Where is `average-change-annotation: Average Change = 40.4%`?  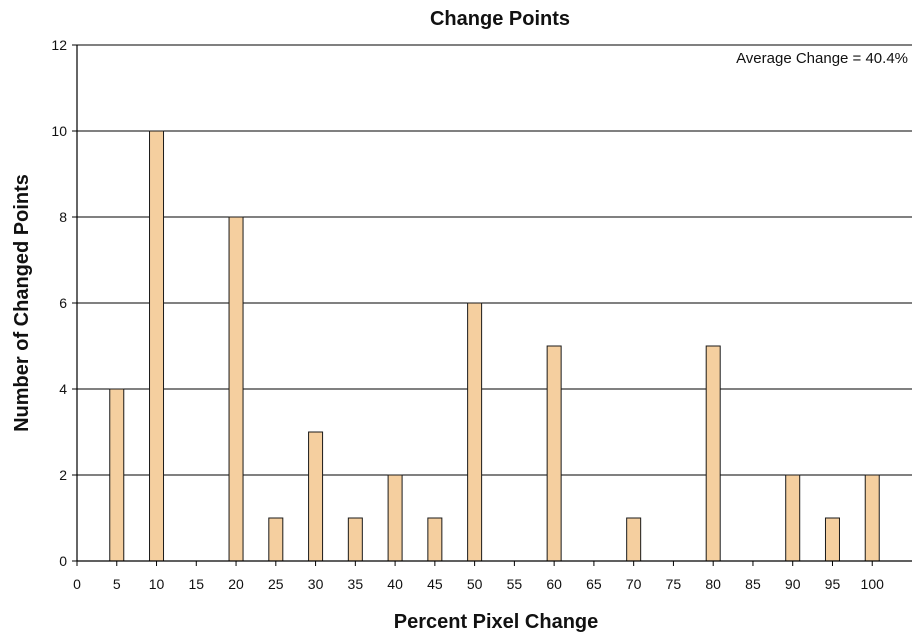 average-change-annotation: Average Change = 40.4% is located at coordinates (822, 58).